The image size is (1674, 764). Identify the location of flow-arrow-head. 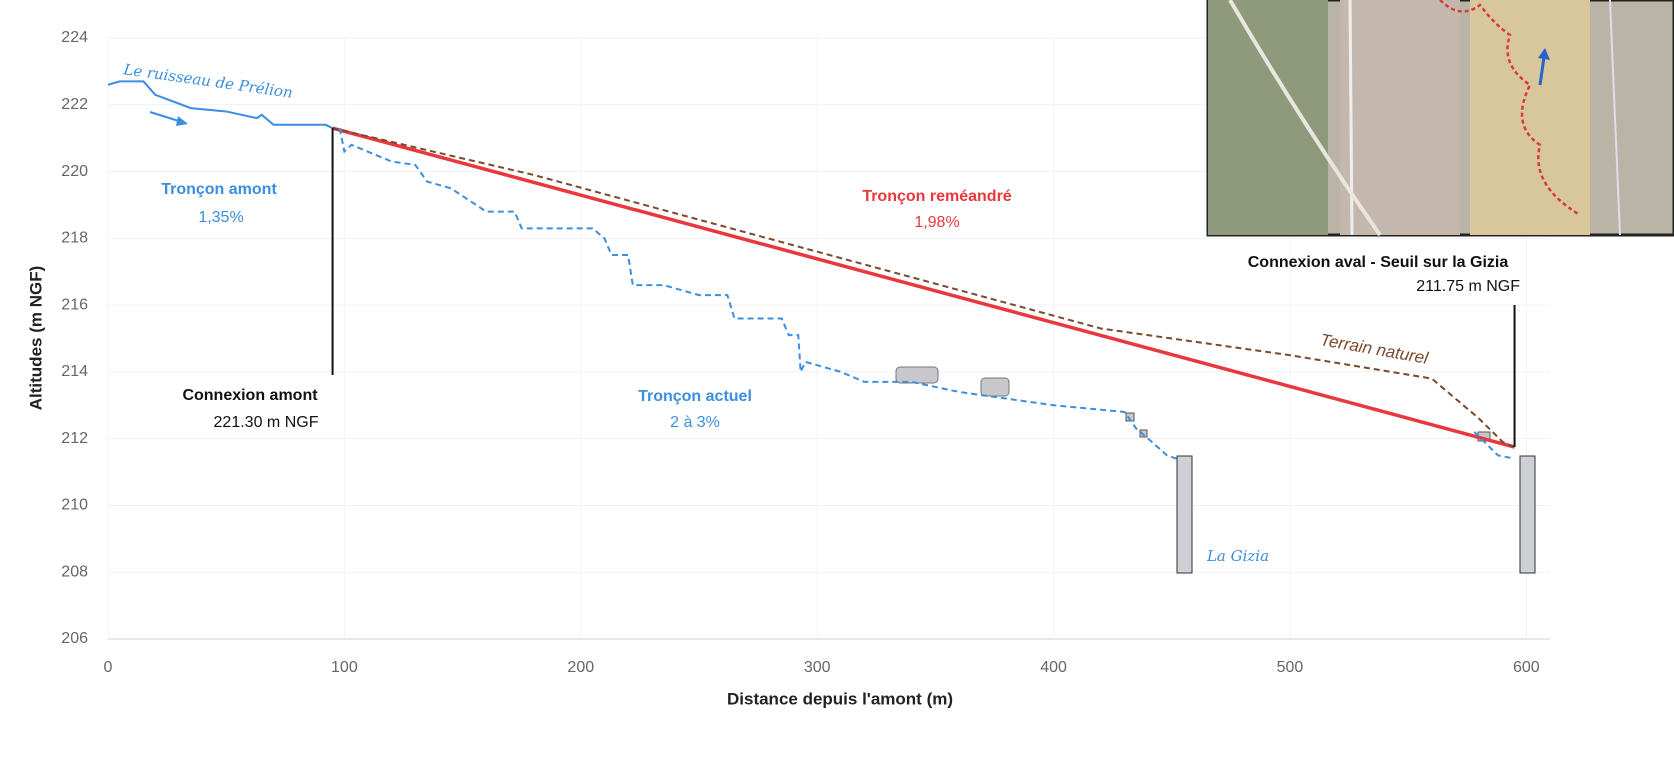
(182, 121).